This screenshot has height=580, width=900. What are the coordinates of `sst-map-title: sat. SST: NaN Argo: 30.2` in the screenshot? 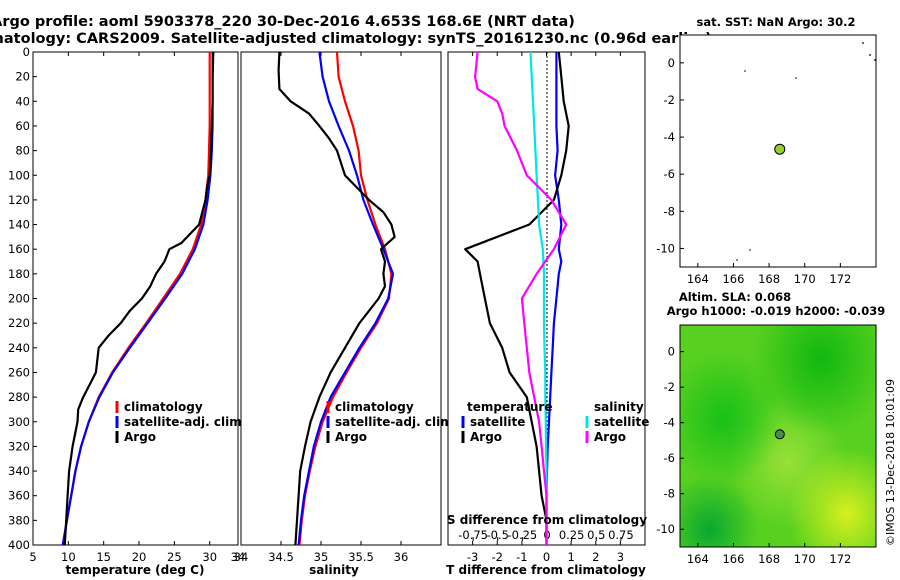 It's located at (775, 22).